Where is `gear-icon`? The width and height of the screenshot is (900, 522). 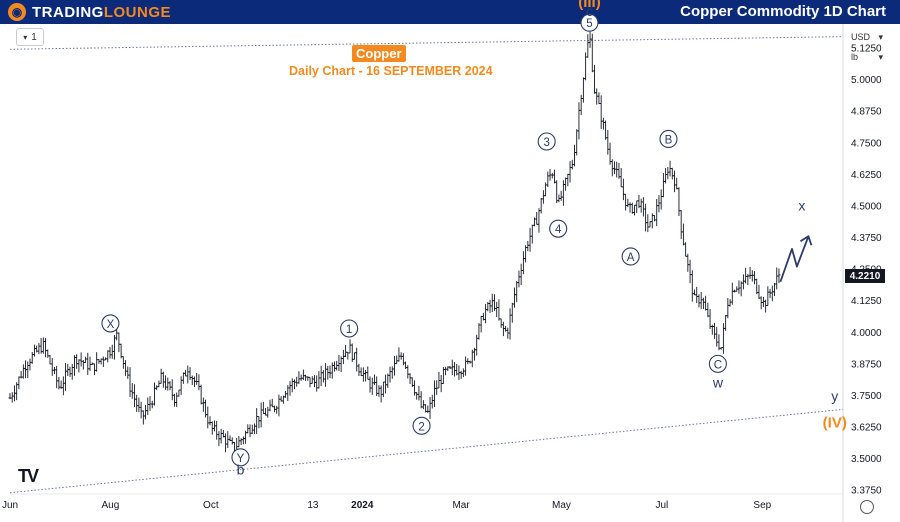 gear-icon is located at coordinates (867, 507).